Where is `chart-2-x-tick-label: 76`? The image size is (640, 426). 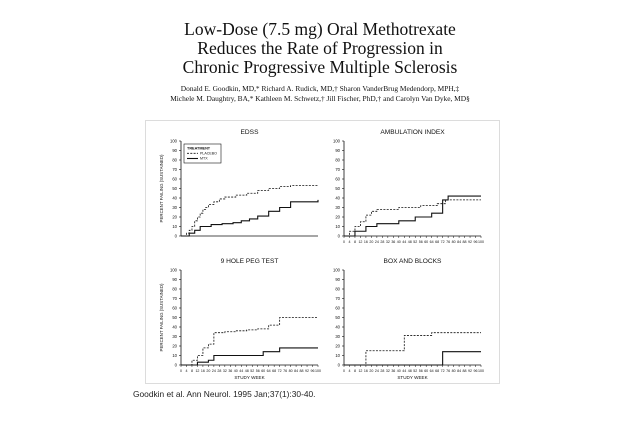 chart-2-x-tick-label: 76 is located at coordinates (448, 242).